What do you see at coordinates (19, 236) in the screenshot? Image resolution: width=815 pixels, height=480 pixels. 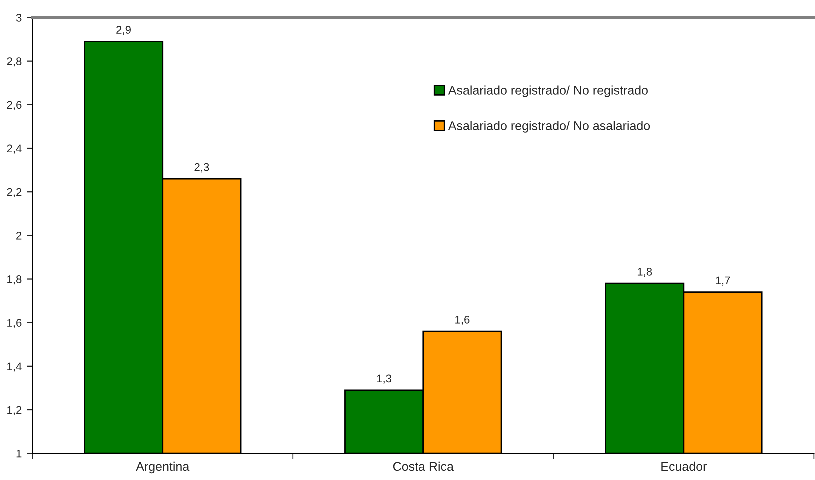 I see `y-tick-label: 2` at bounding box center [19, 236].